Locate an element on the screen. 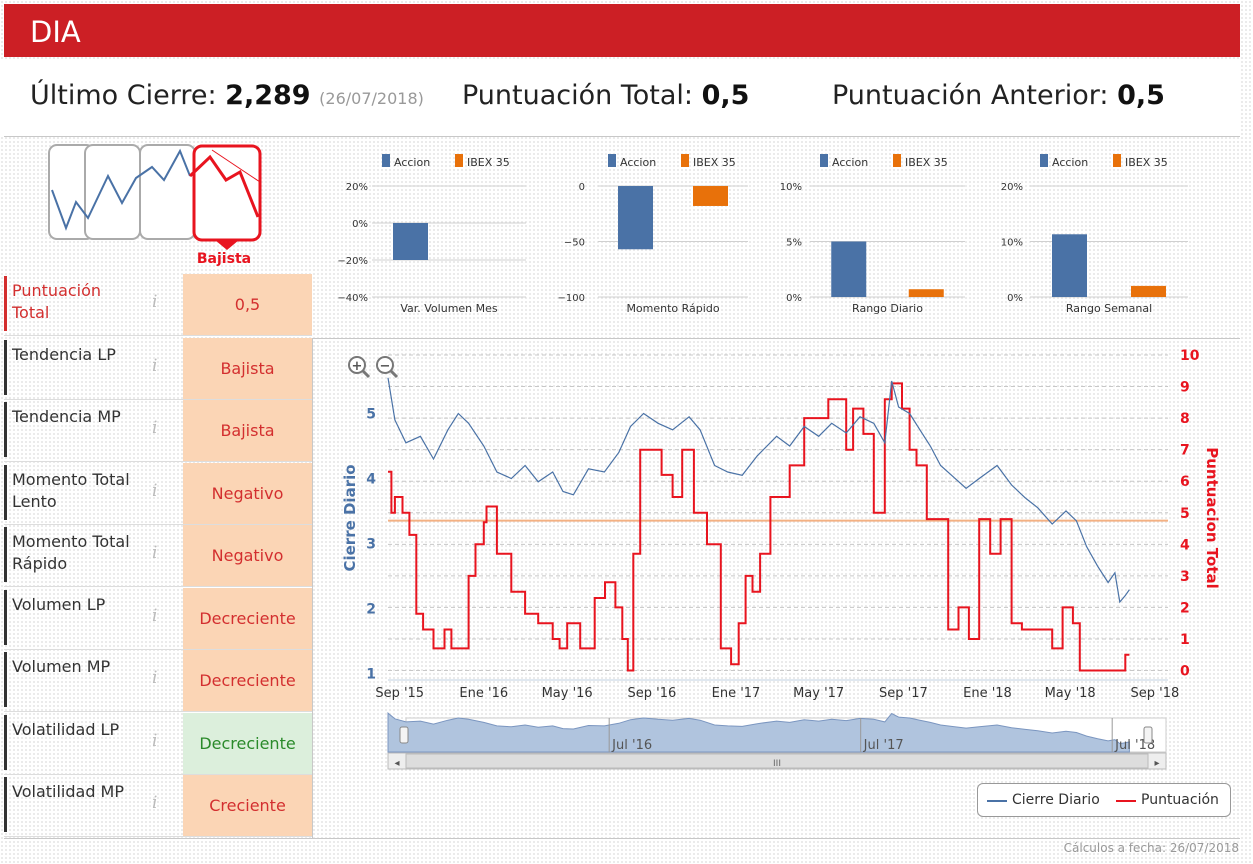 This screenshot has height=864, width=1253. zoom-out-icon-ring is located at coordinates (385, 365).